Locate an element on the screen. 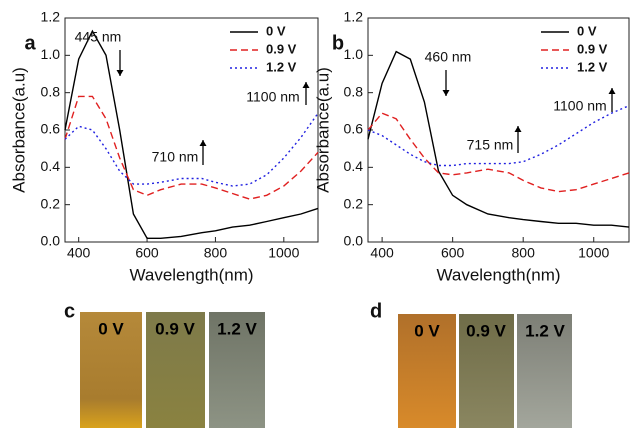 The height and width of the screenshot is (428, 631). panel-label: d is located at coordinates (376, 311).